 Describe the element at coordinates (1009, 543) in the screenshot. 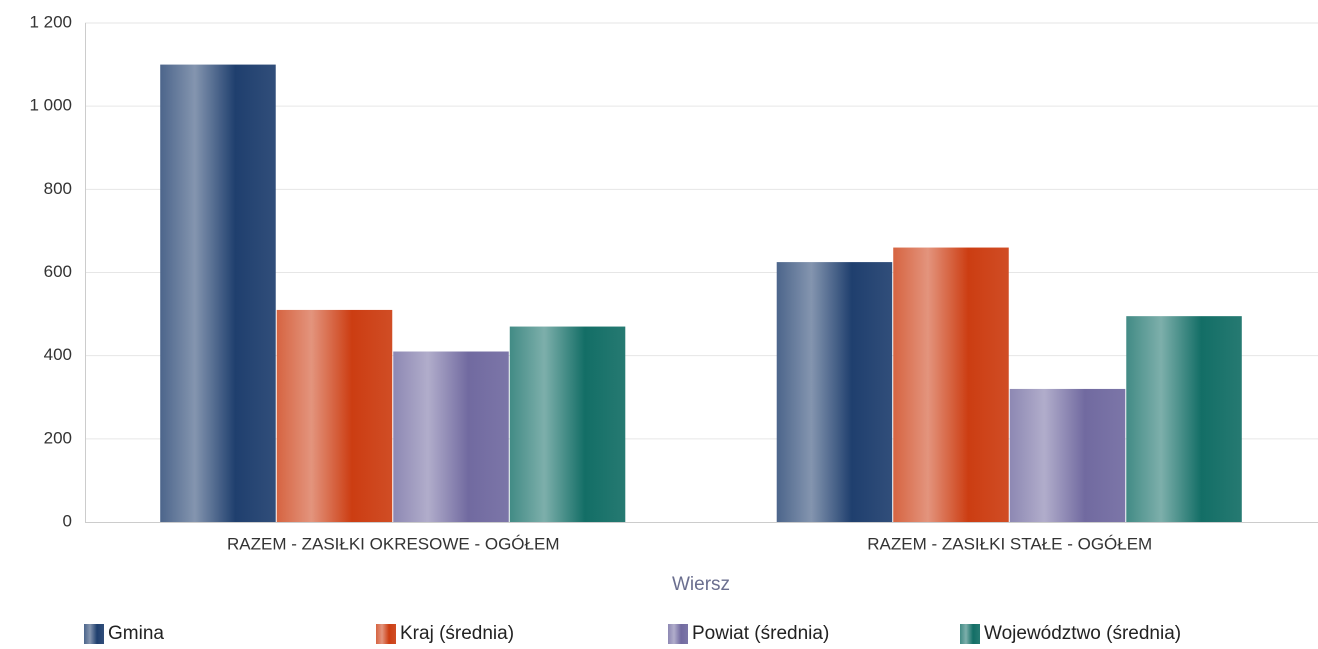

I see `x-tick-label: RAZEM - ZASIŁKI STAŁE - OGÓŁEM` at that location.